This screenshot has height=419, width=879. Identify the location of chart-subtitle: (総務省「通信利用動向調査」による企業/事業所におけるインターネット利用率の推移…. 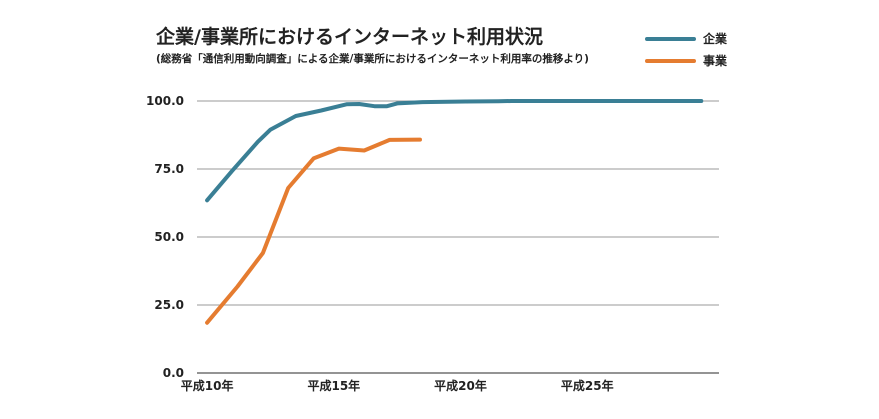
(372, 58).